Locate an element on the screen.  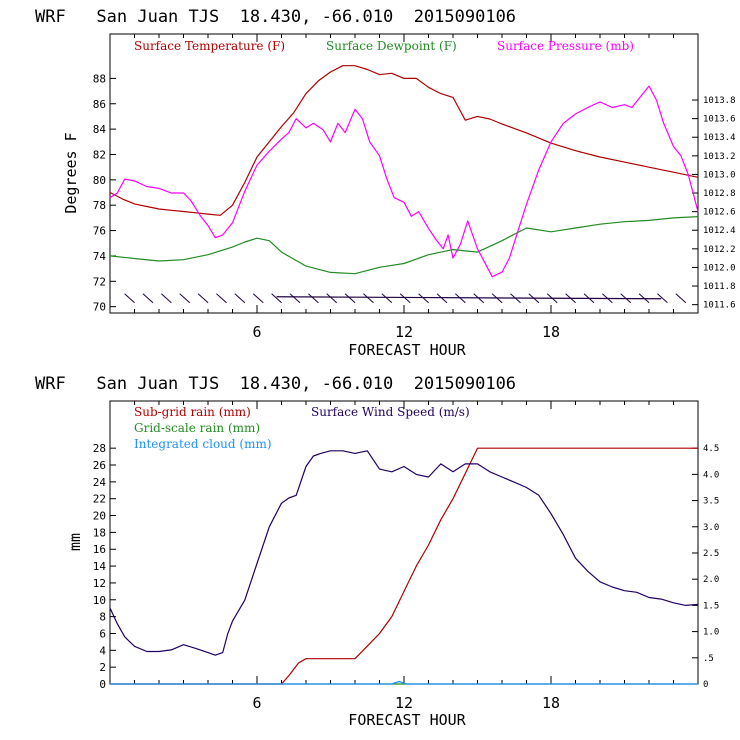
y-axis-right: 0 .5 1.0 1.5 2.0 2.5 3.0 3.5 4.0 4.5 is located at coordinates (705, 567).